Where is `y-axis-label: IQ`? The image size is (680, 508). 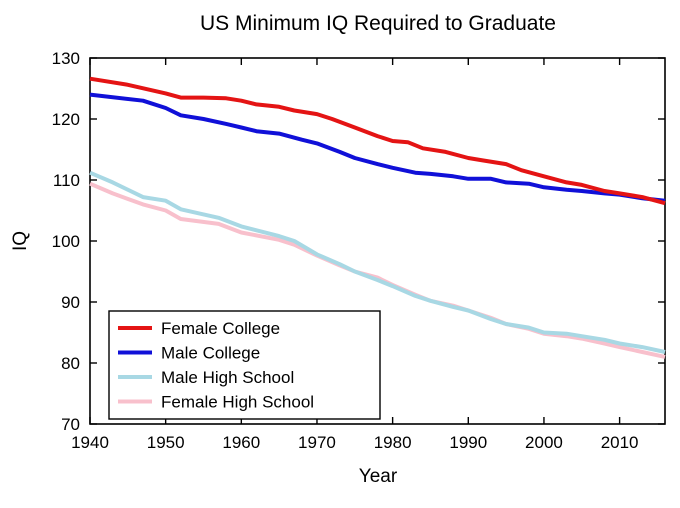 y-axis-label: IQ is located at coordinates (20, 241).